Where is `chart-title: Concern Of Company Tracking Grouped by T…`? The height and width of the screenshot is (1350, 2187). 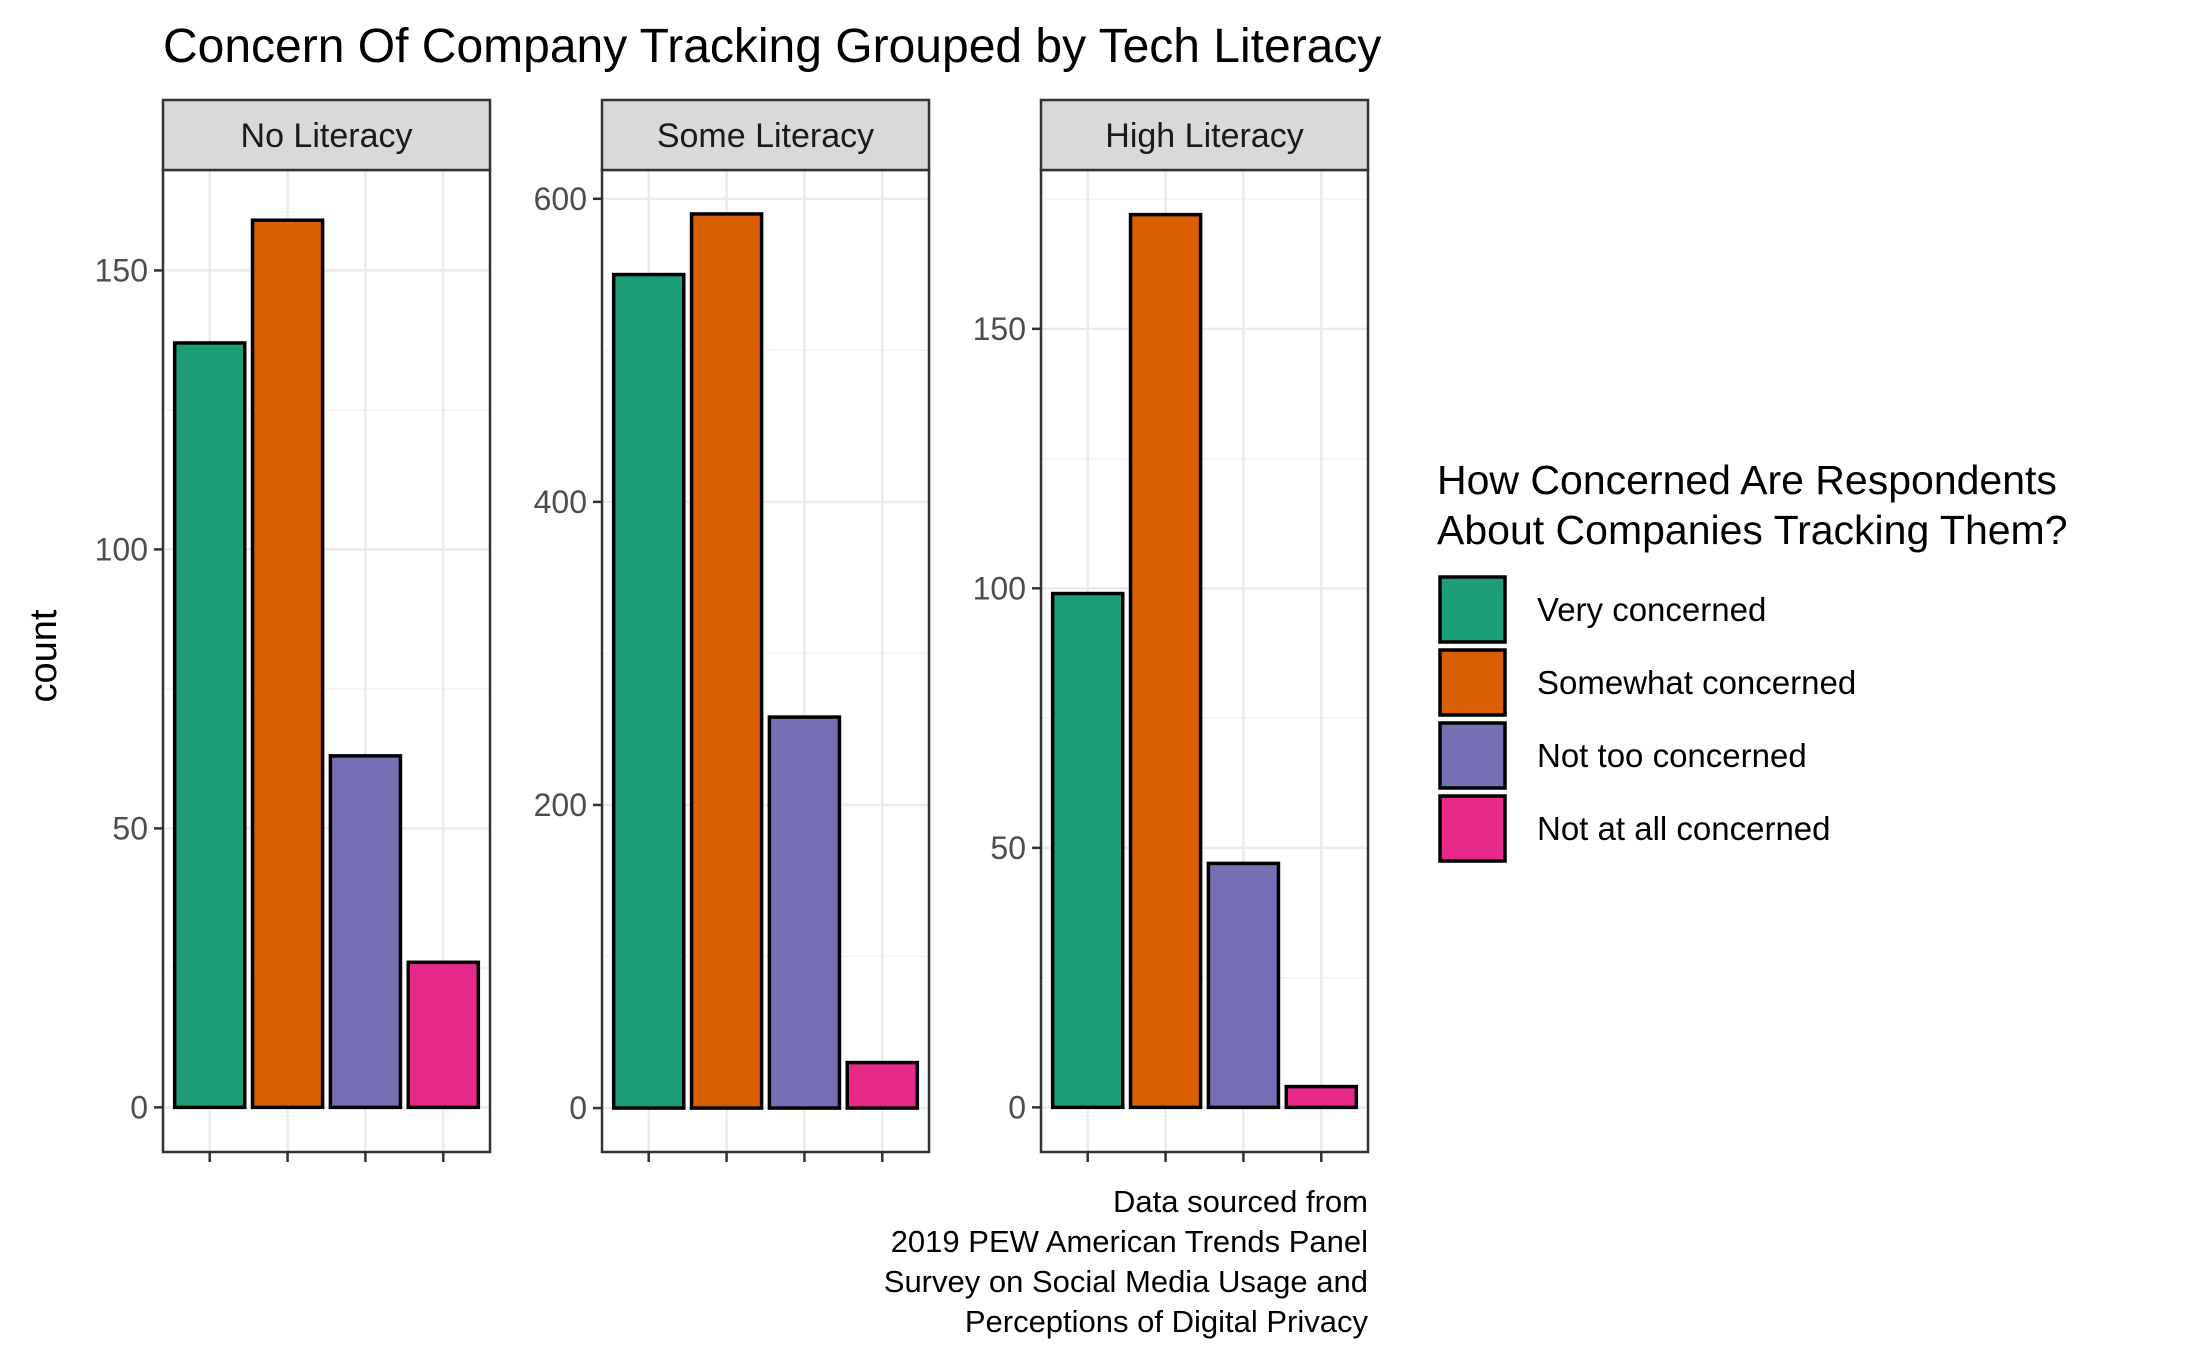 chart-title: Concern Of Company Tracking Grouped by T… is located at coordinates (772, 46).